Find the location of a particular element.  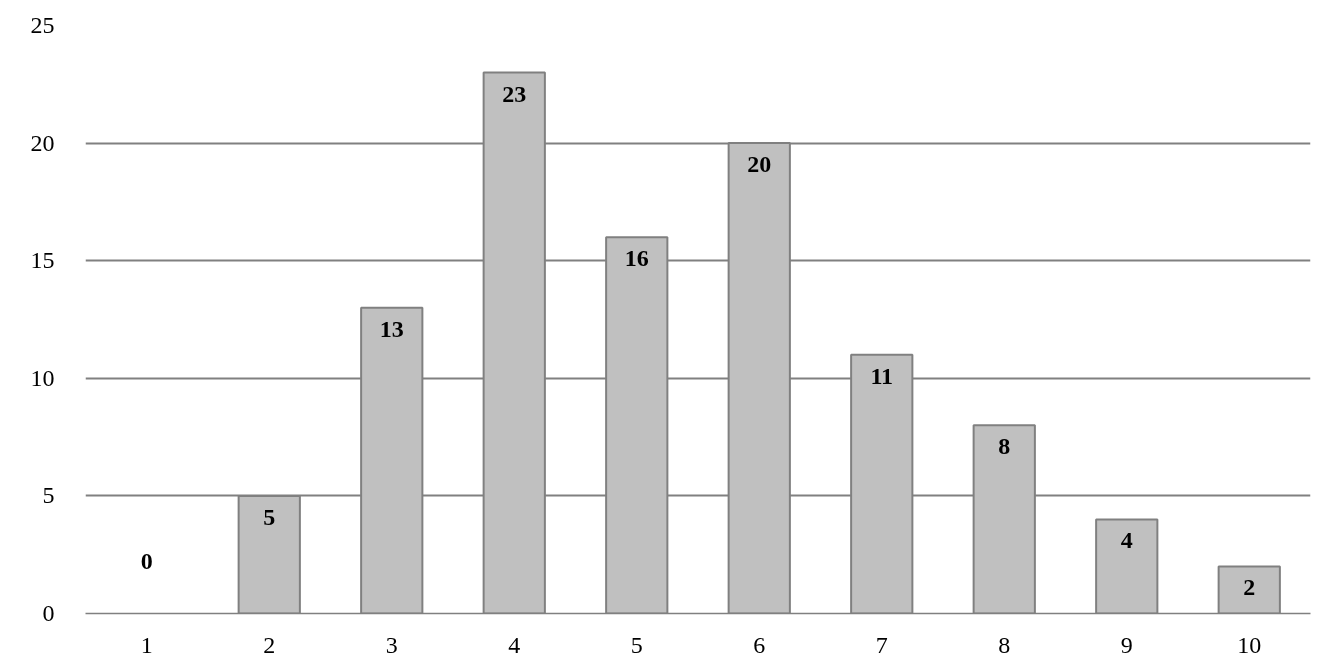

data-label: 5 is located at coordinates (269, 516).